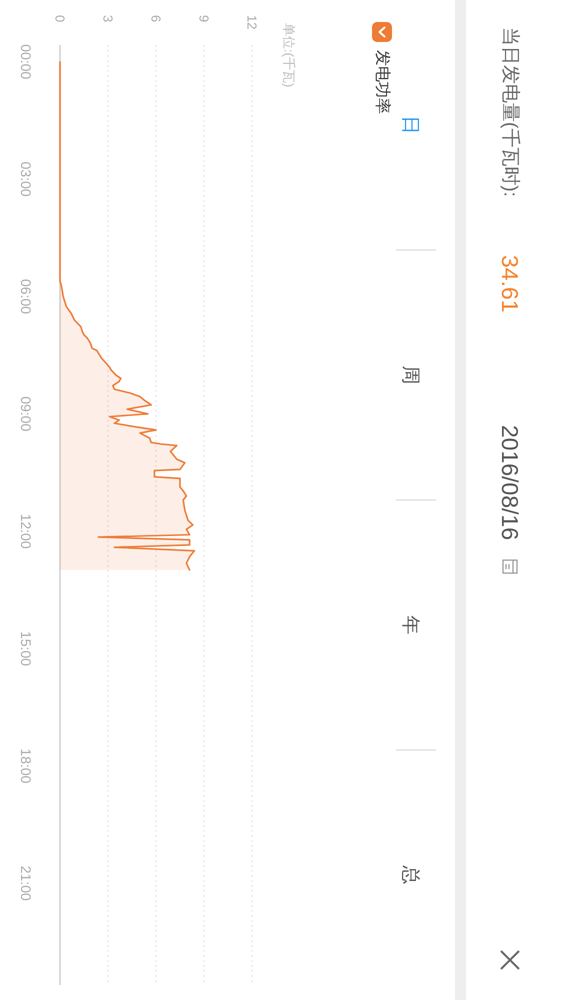 Image resolution: width=563 pixels, height=1000 pixels. What do you see at coordinates (410, 125) in the screenshot?
I see `text: 日` at bounding box center [410, 125].